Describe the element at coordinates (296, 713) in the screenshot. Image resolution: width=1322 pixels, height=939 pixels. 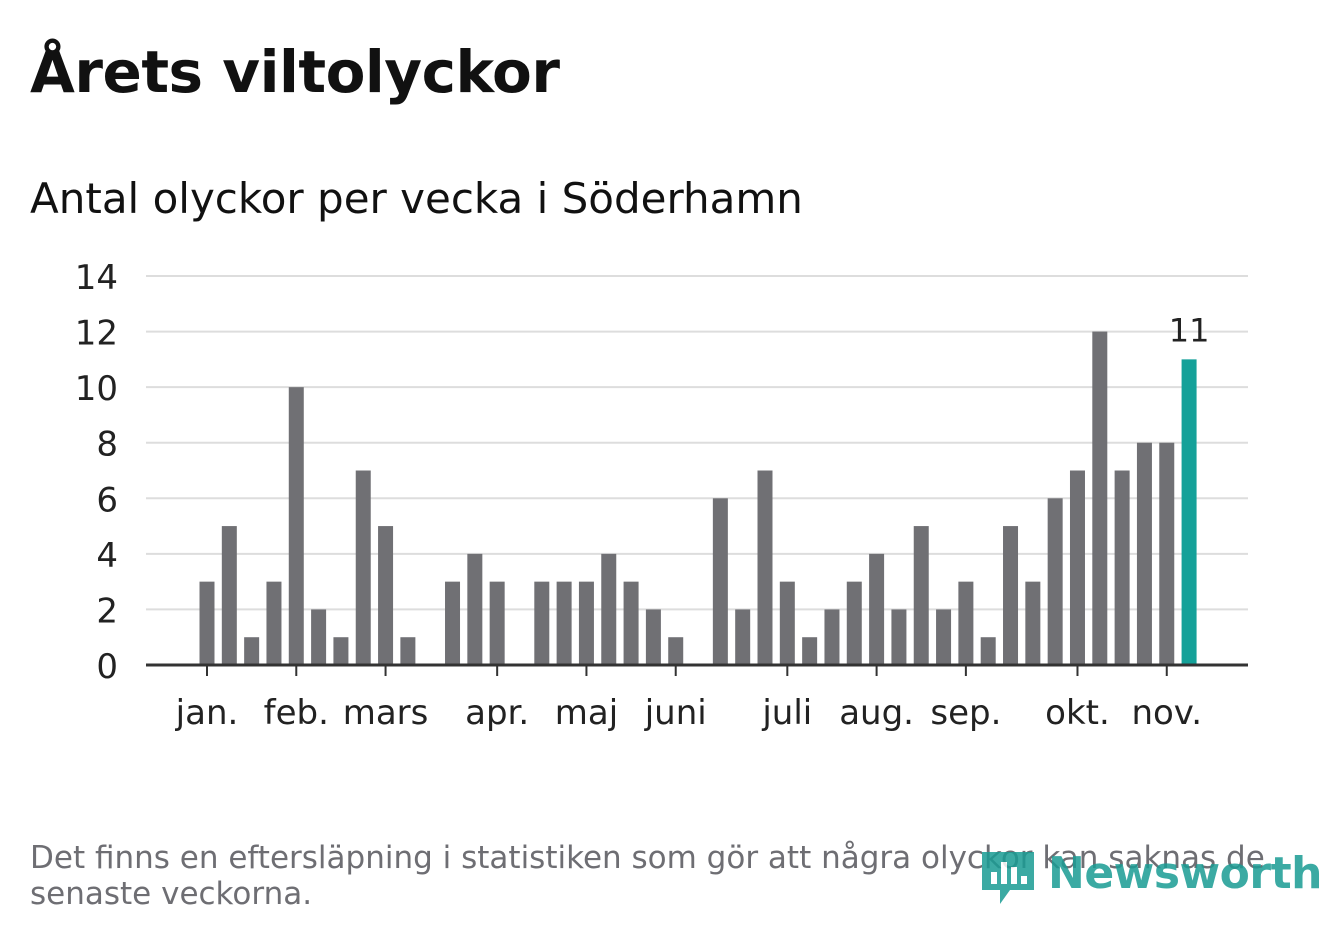
I see `x-tick-label: feb.` at that location.